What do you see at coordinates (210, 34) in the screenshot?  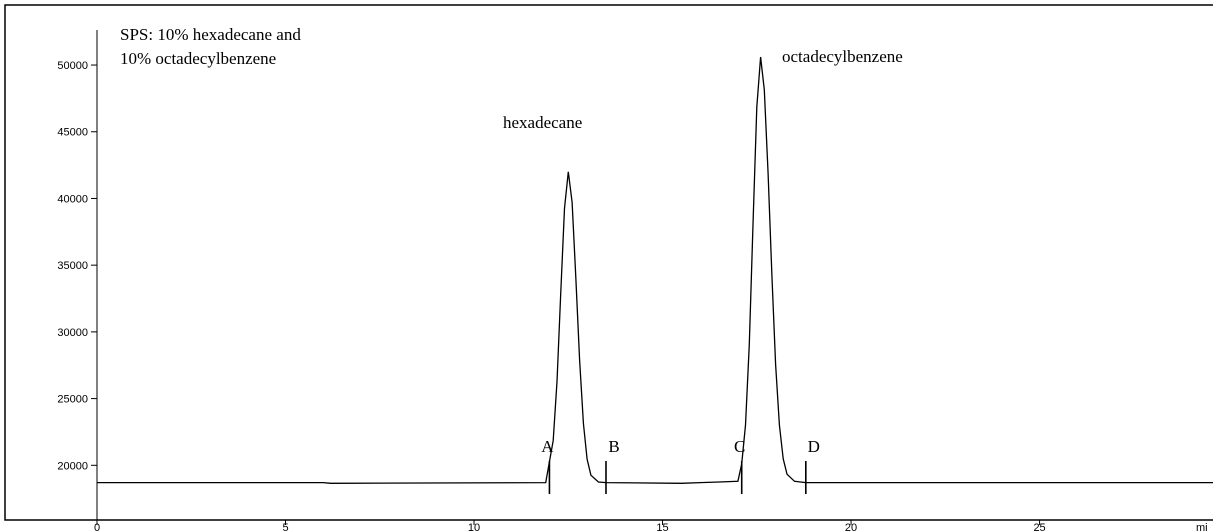 I see `annotation: SPS: 10% hexadecane and` at bounding box center [210, 34].